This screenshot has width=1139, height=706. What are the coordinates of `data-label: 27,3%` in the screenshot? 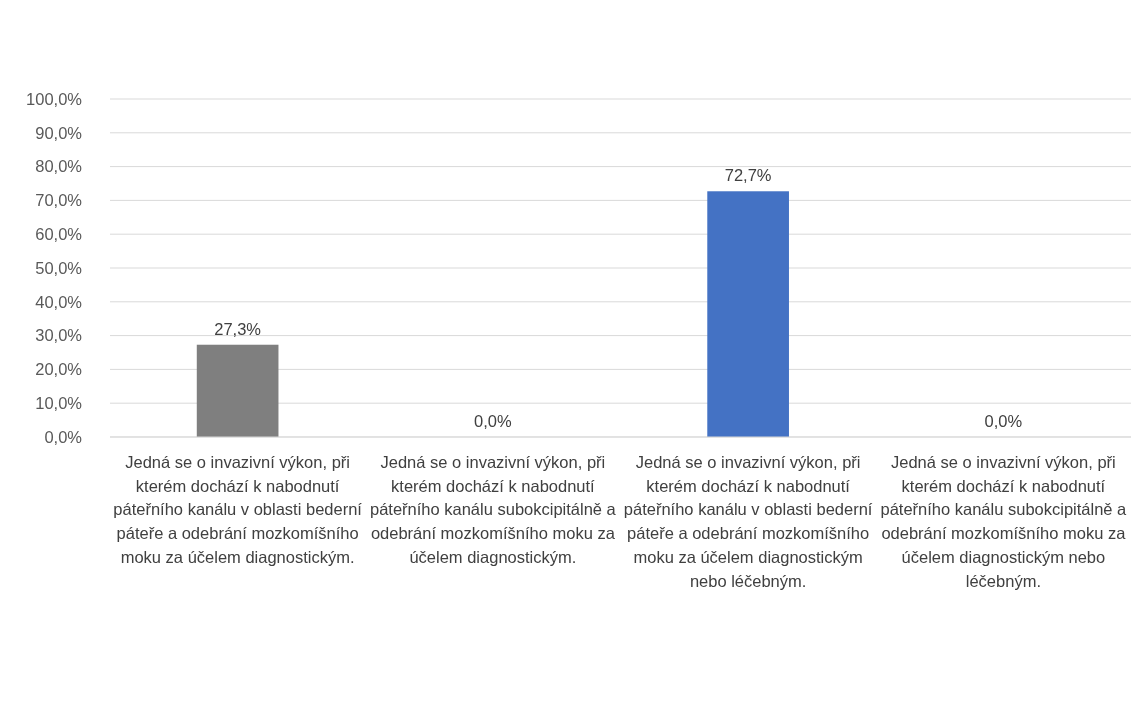 It's located at (238, 328).